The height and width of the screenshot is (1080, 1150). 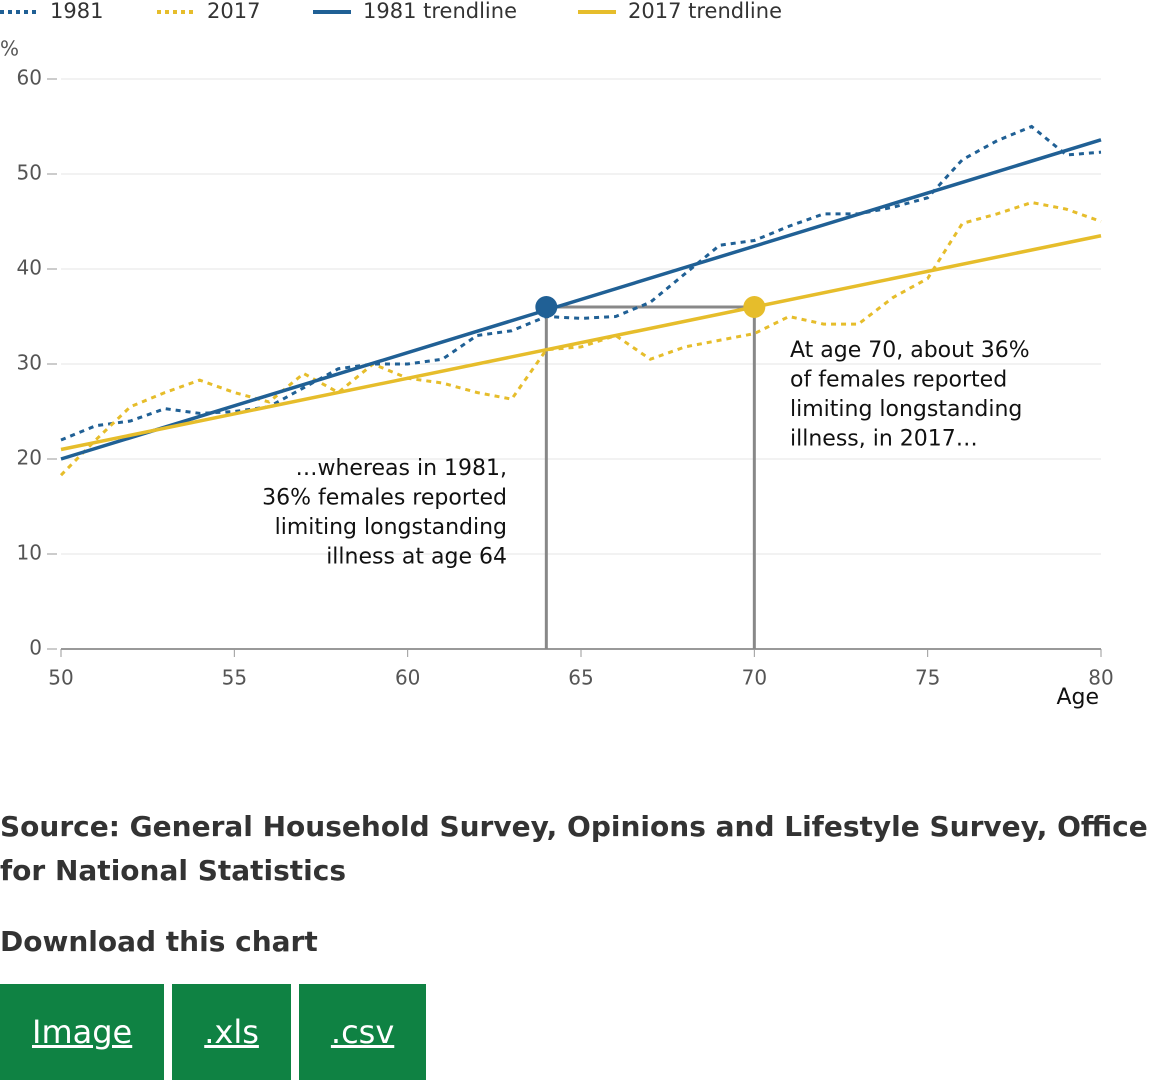 I want to click on y-tick-label: 20, so click(x=29, y=458).